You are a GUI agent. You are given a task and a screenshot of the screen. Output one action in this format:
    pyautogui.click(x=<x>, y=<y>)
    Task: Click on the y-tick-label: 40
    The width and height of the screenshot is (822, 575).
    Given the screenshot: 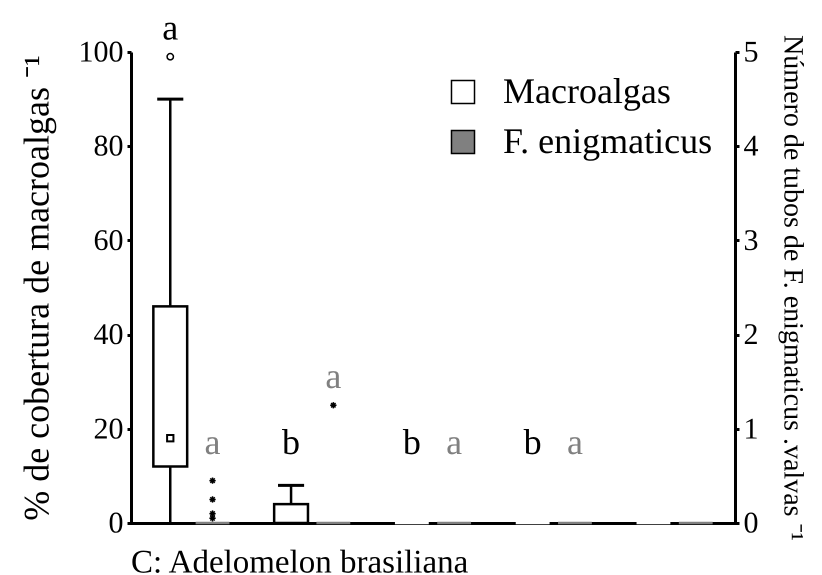 What is the action you would take?
    pyautogui.click(x=109, y=335)
    